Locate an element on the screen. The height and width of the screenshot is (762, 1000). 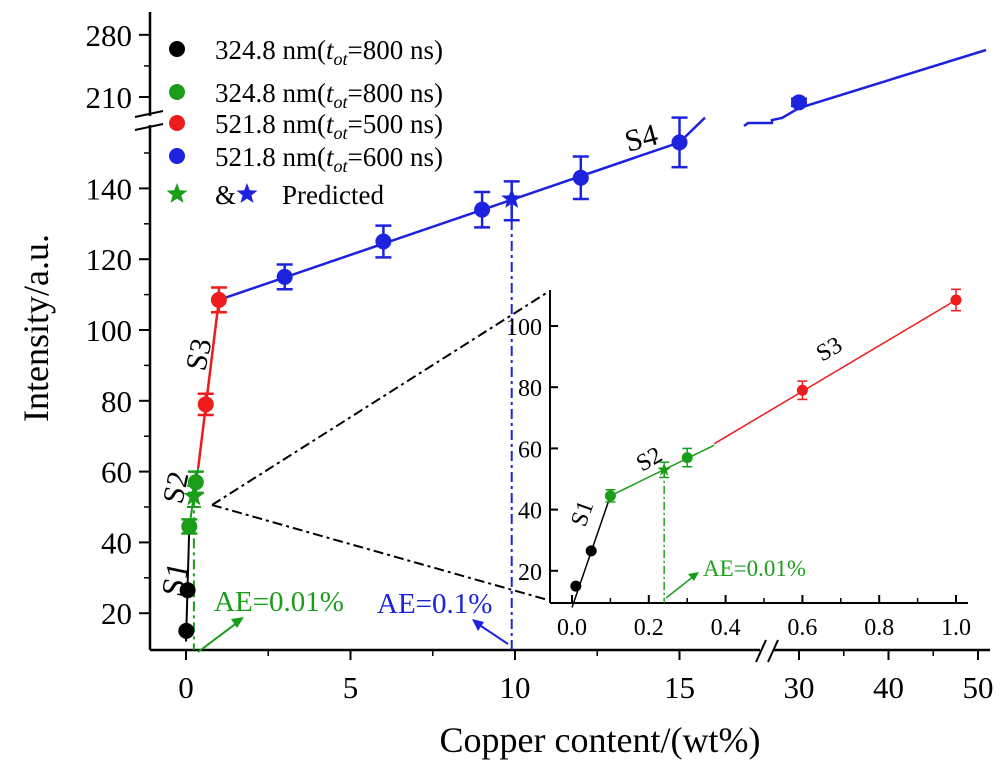
arrow-blue is located at coordinates (493, 634).